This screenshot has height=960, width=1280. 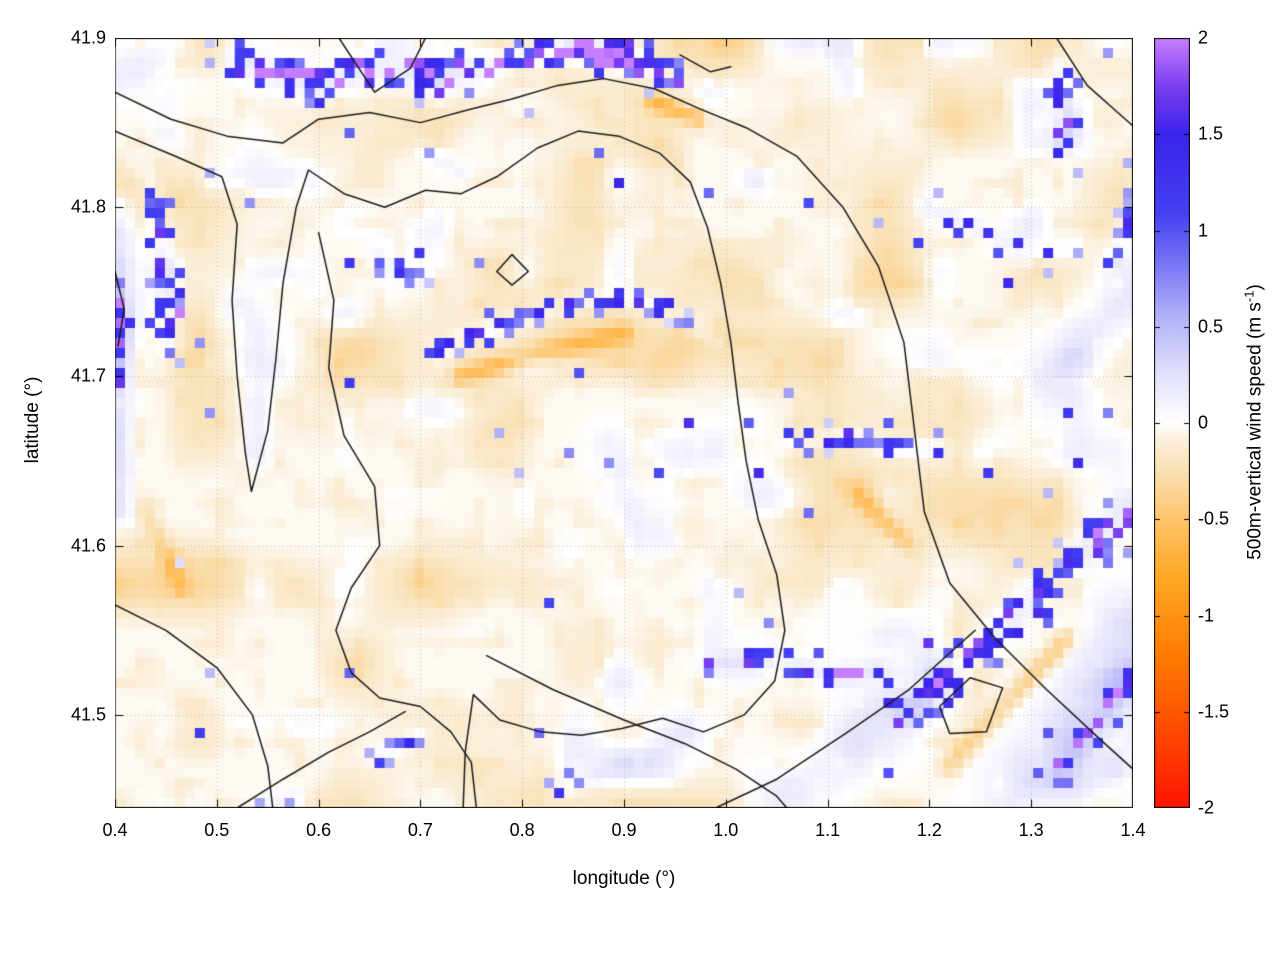 What do you see at coordinates (319, 830) in the screenshot?
I see `x-tick-label: 0.6` at bounding box center [319, 830].